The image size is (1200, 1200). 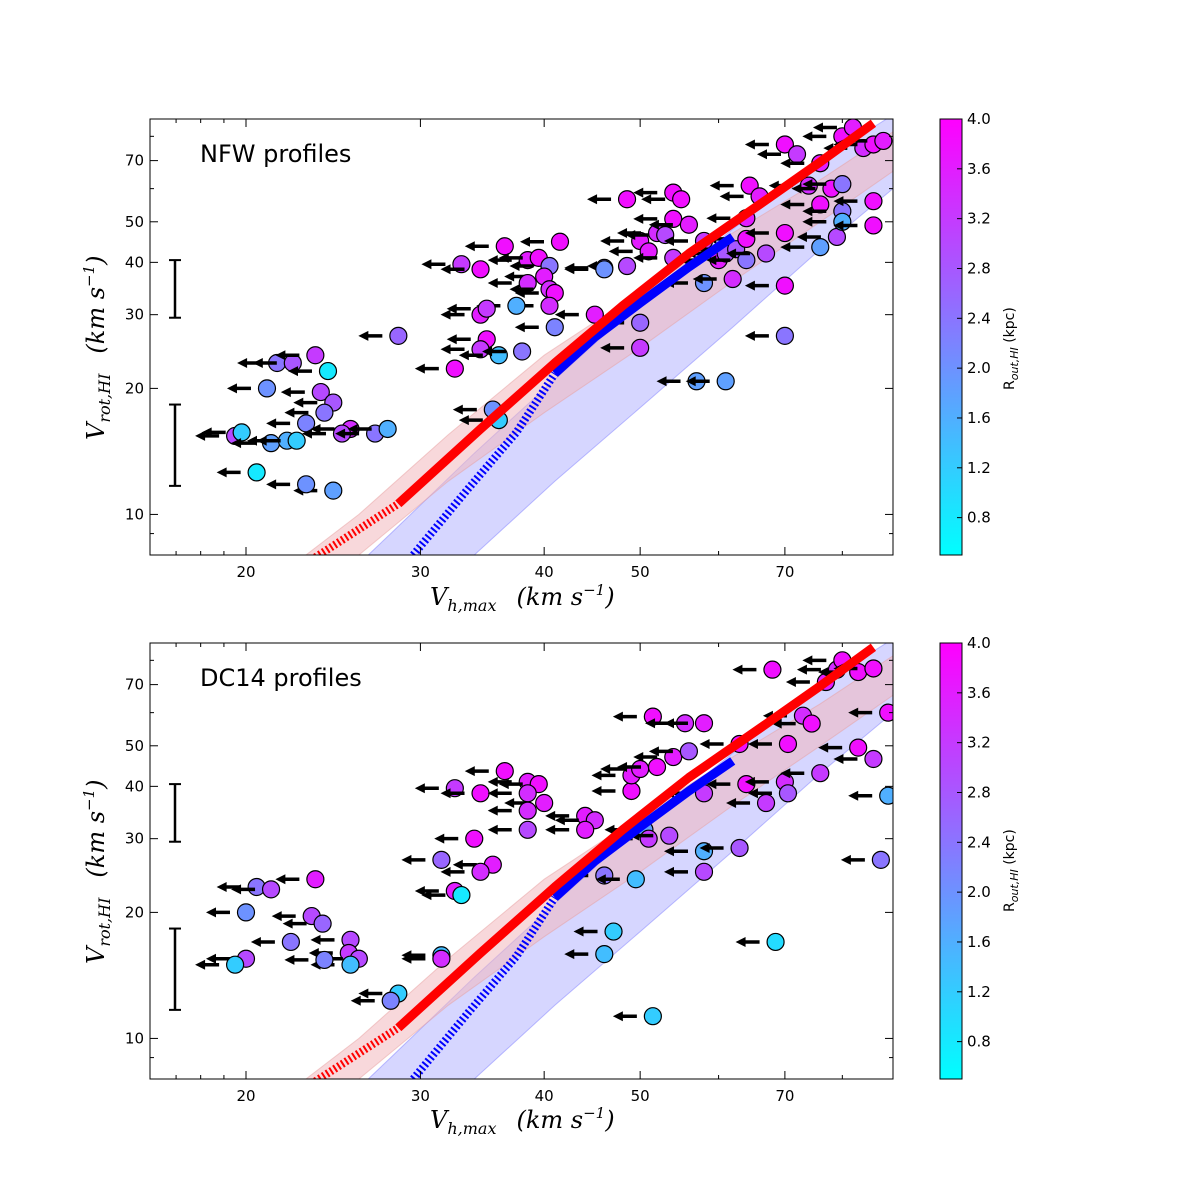 What do you see at coordinates (134, 1038) in the screenshot?
I see `y-tick-label: 10` at bounding box center [134, 1038].